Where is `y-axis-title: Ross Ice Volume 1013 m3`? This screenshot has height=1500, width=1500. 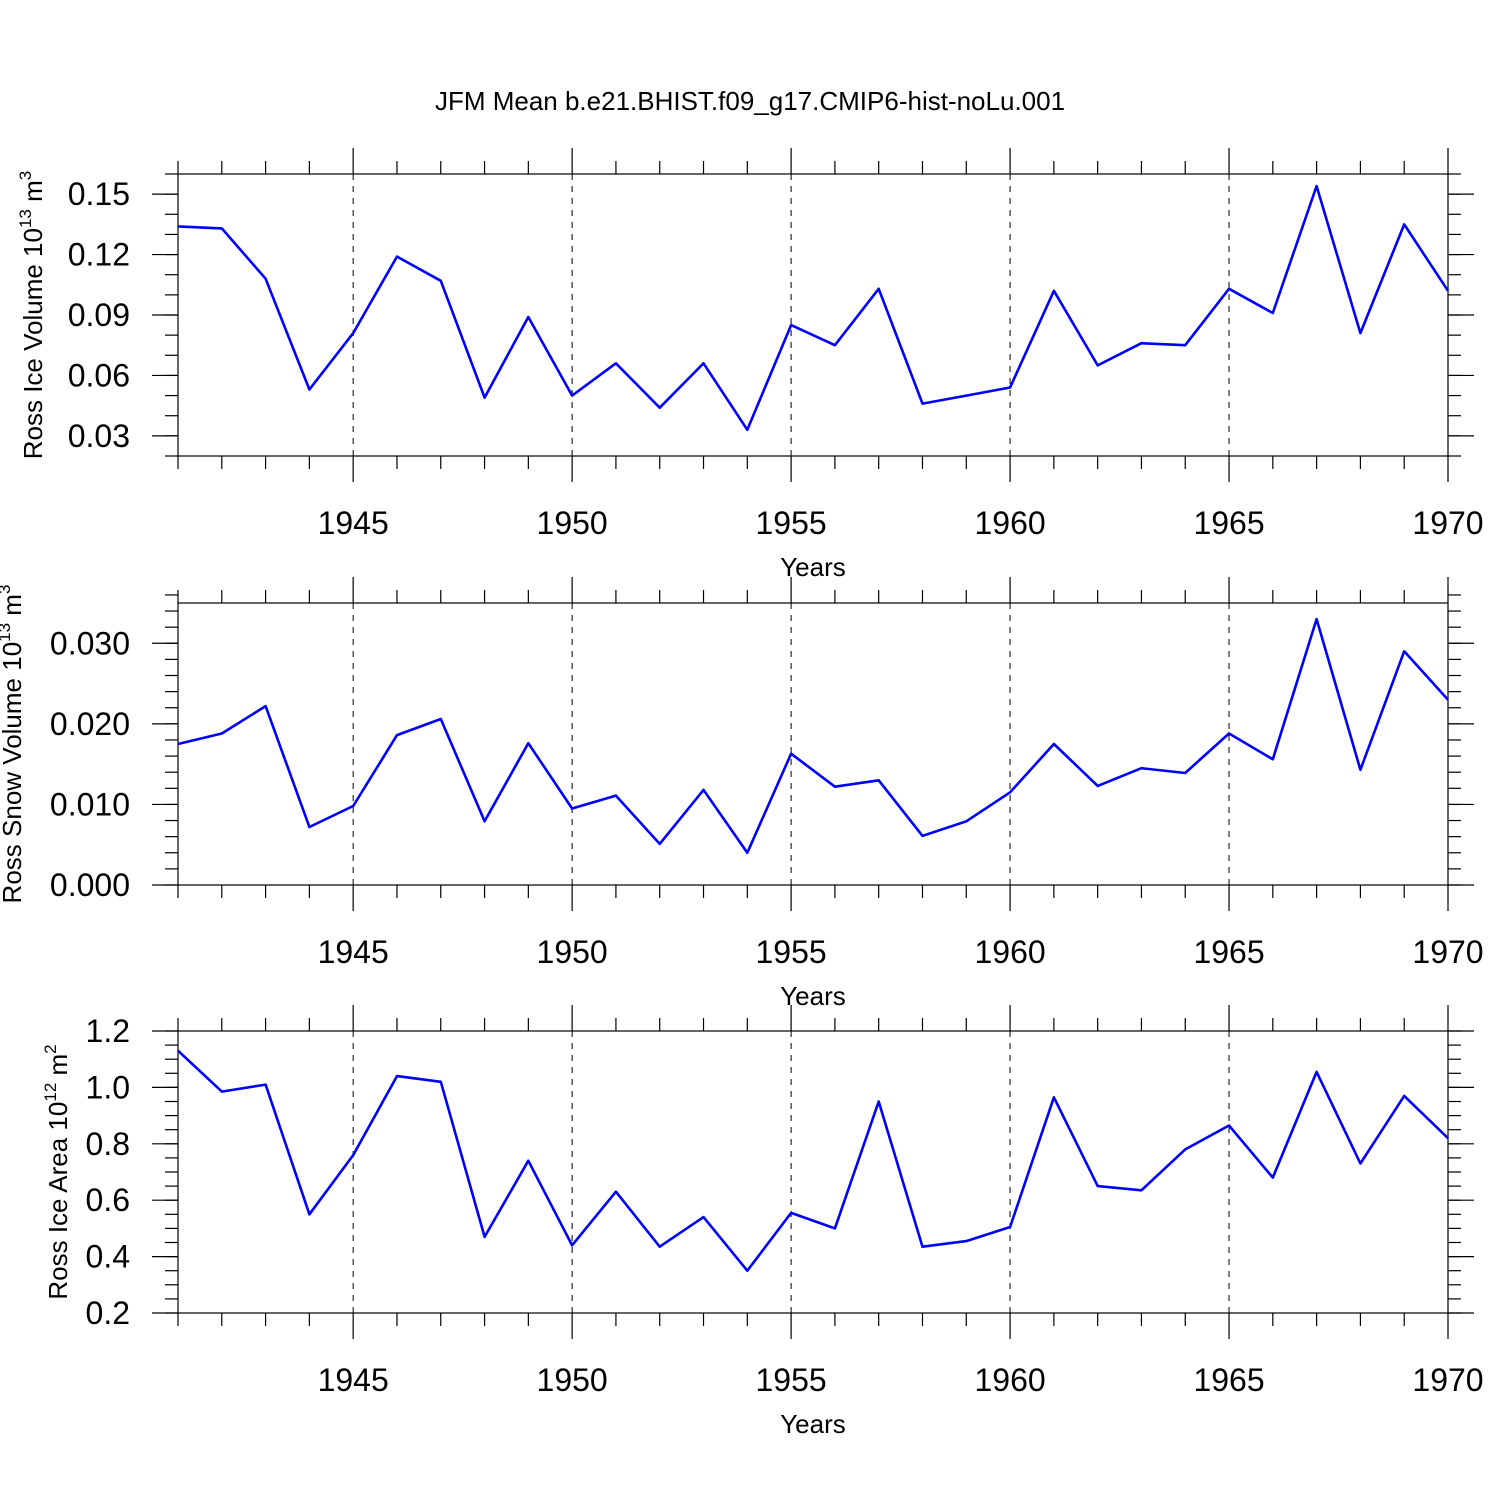 y-axis-title: Ross Ice Volume 1013 m3 is located at coordinates (32, 315).